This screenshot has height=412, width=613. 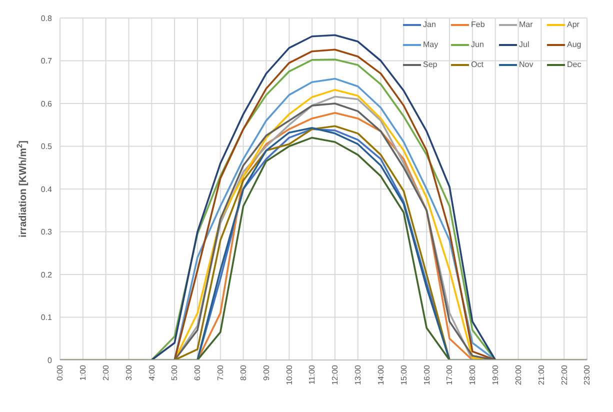 I want to click on x-tick-label: 4:00, so click(x=151, y=372).